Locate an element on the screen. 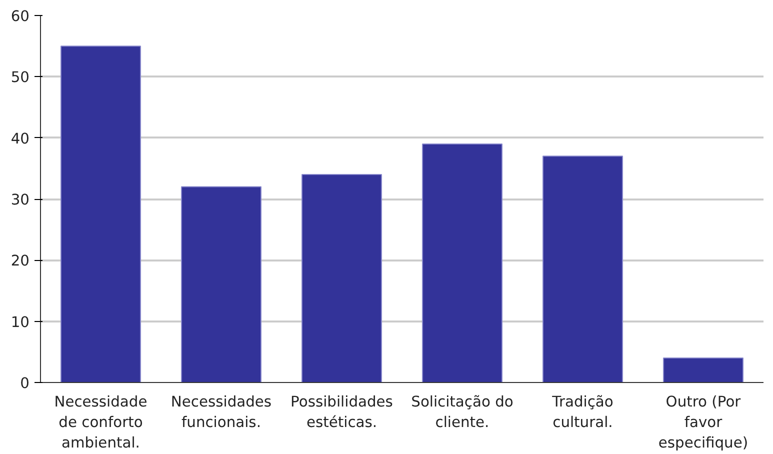 The width and height of the screenshot is (773, 454). y-tick-label: 20 is located at coordinates (20, 261).